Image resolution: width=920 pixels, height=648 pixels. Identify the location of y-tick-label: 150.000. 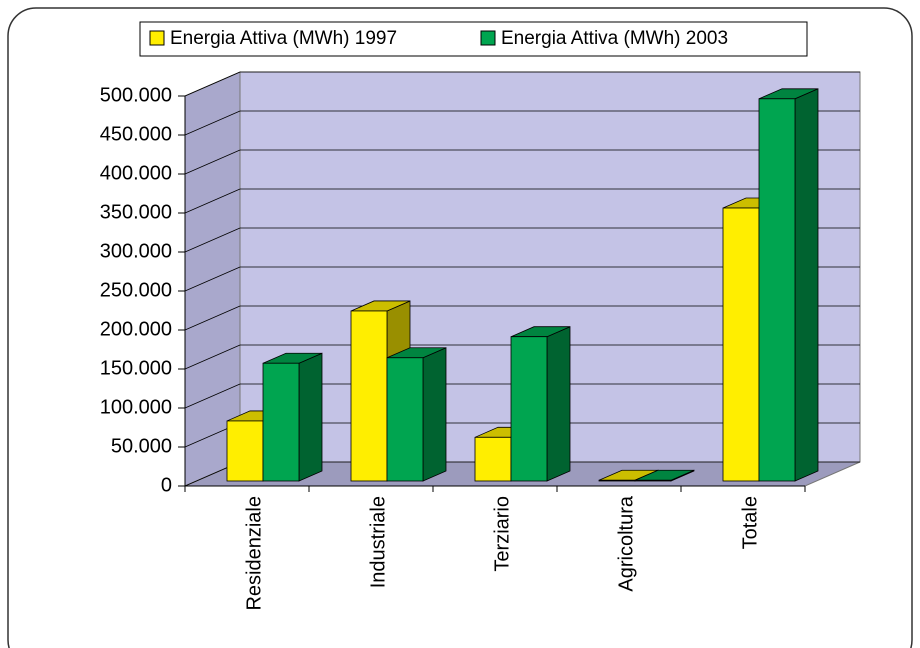
(136, 368).